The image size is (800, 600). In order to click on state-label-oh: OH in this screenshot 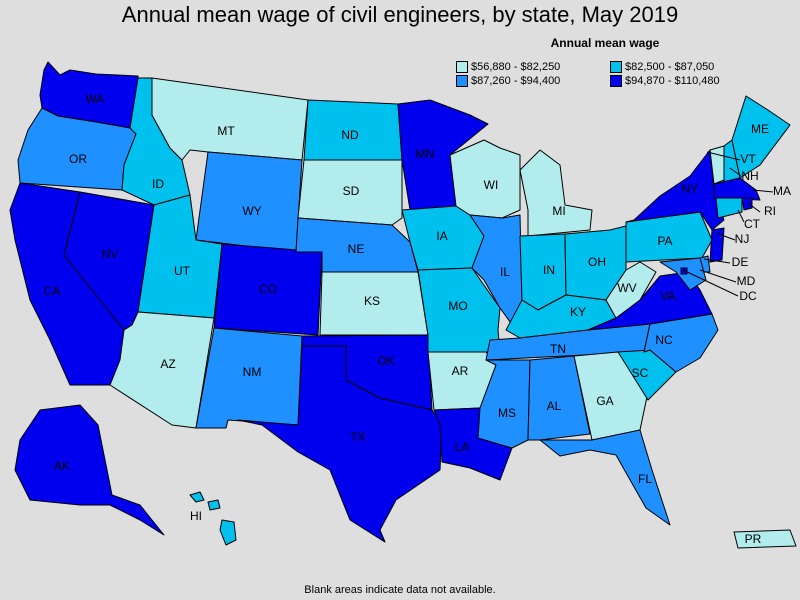, I will do `click(597, 262)`.